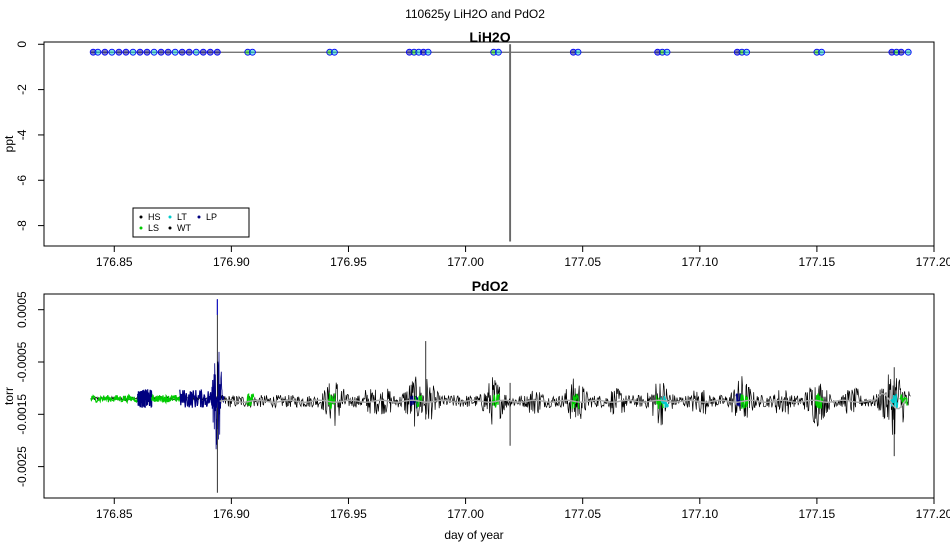  I want to click on legend-lp-label: LP, so click(211, 217).